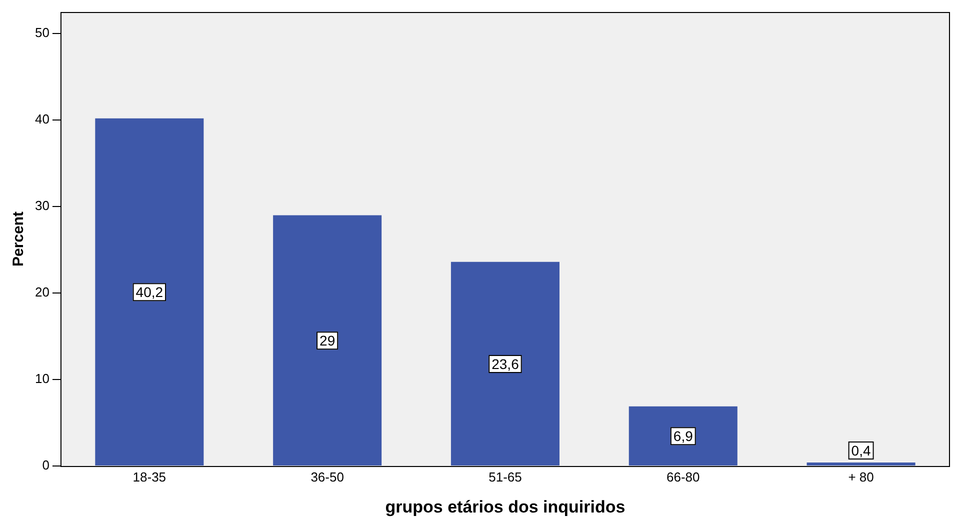  Describe the element at coordinates (505, 476) in the screenshot. I see `x-tick-label: 51-65` at that location.